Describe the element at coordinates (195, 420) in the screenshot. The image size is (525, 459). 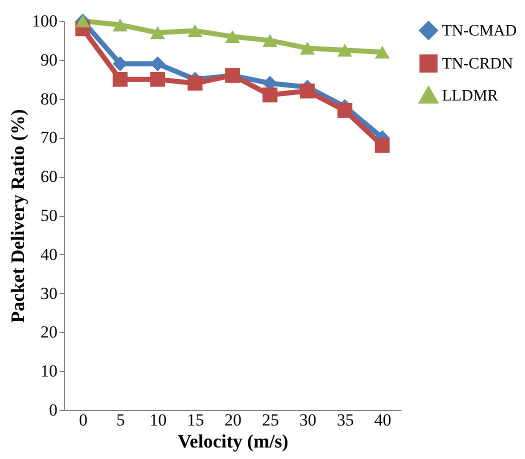
I see `x-tick-label: 15` at that location.